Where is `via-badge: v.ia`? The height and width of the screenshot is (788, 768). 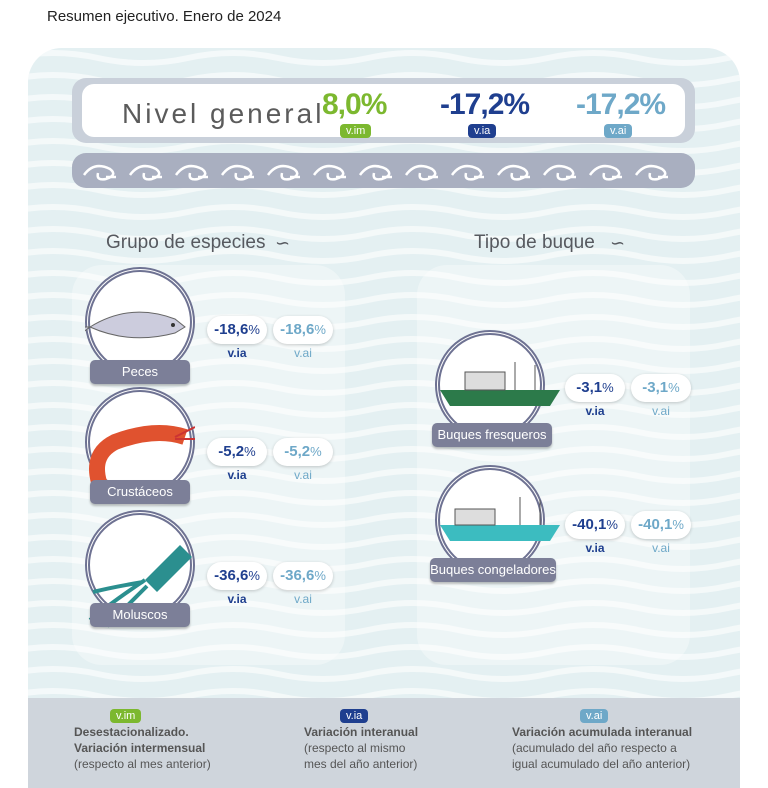 via-badge: v.ia is located at coordinates (482, 131).